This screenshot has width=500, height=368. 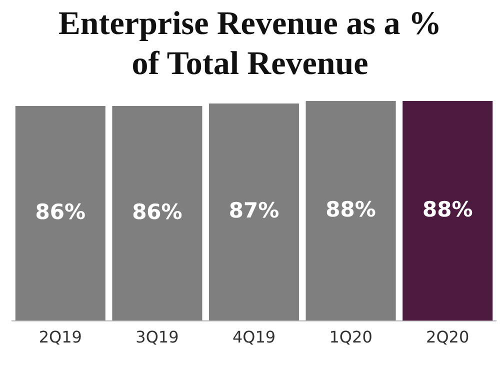 What do you see at coordinates (350, 337) in the screenshot?
I see `x-tick-label: 1Q20` at bounding box center [350, 337].